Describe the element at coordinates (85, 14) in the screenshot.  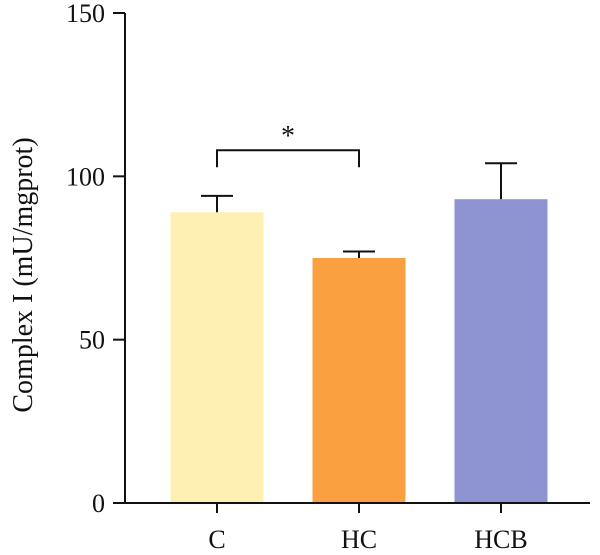
I see `y-tick-label-150: 150` at that location.